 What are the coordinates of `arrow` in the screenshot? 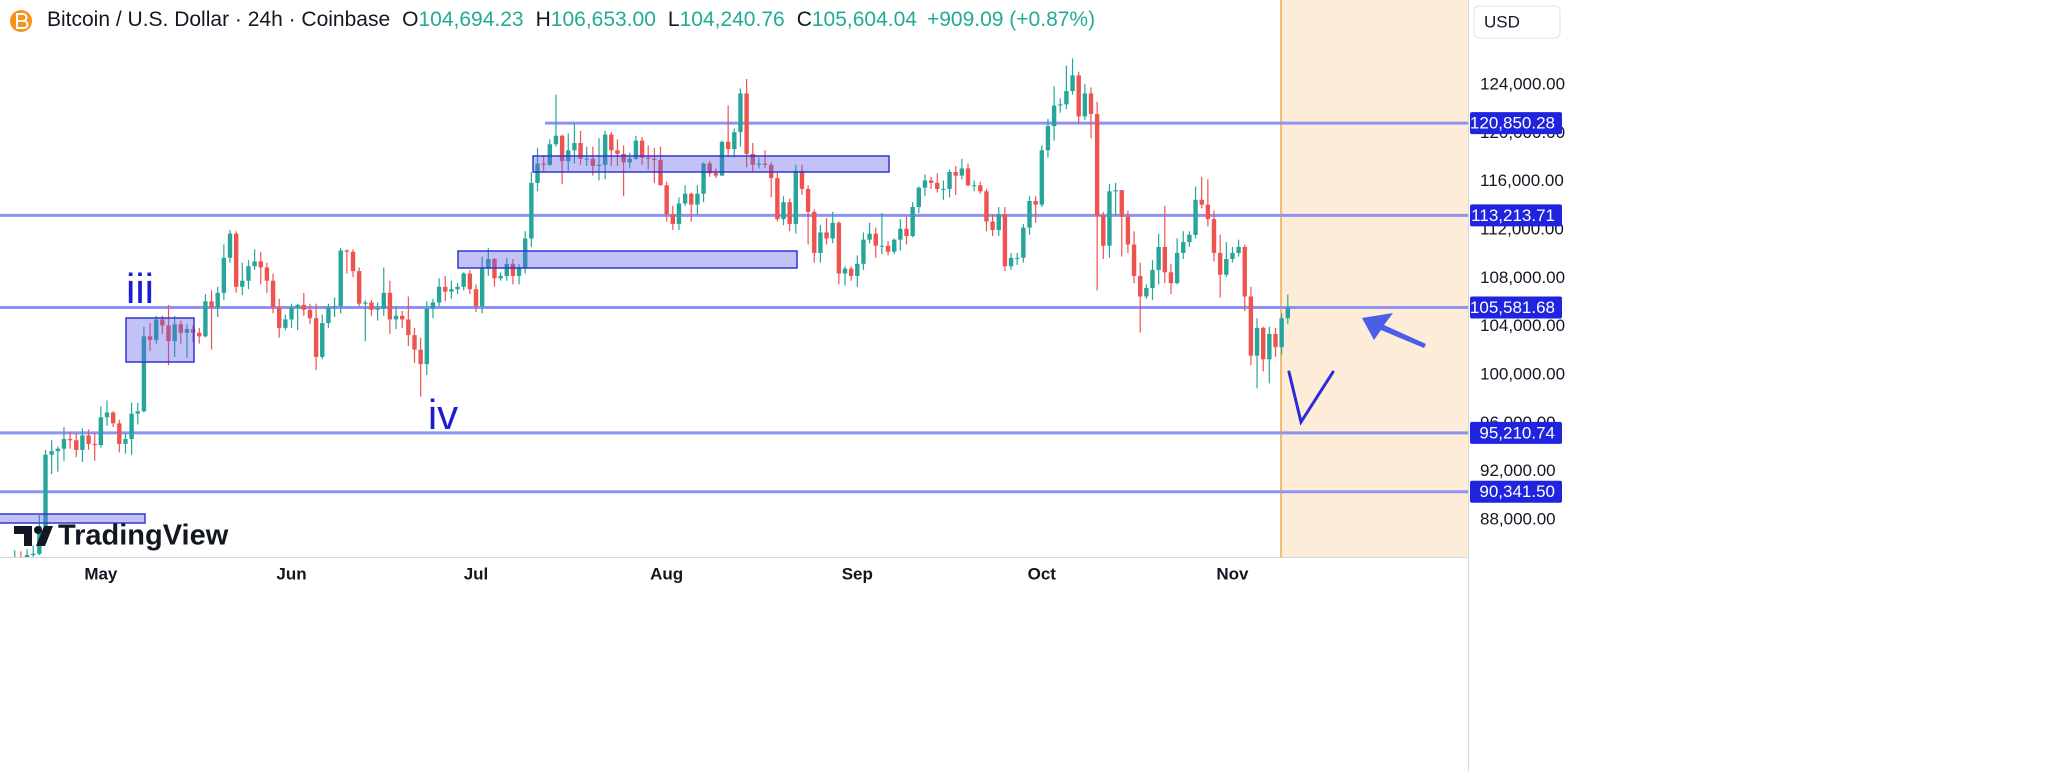 It's located at (1394, 330).